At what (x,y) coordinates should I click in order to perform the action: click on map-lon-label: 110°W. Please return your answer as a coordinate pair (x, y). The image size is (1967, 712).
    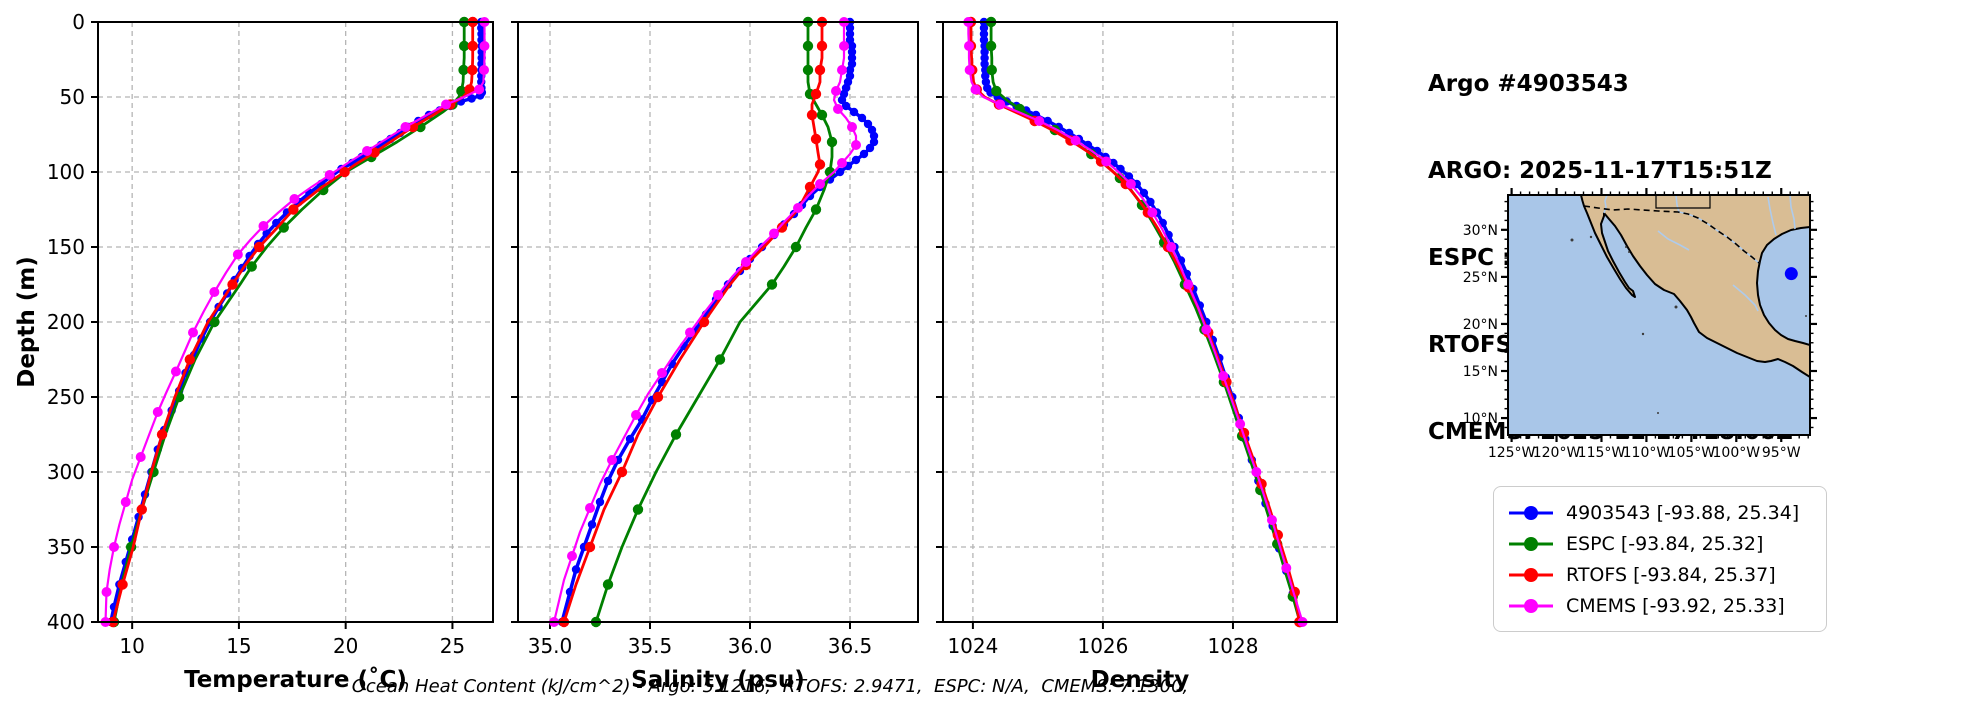
    Looking at the image, I should click on (1647, 453).